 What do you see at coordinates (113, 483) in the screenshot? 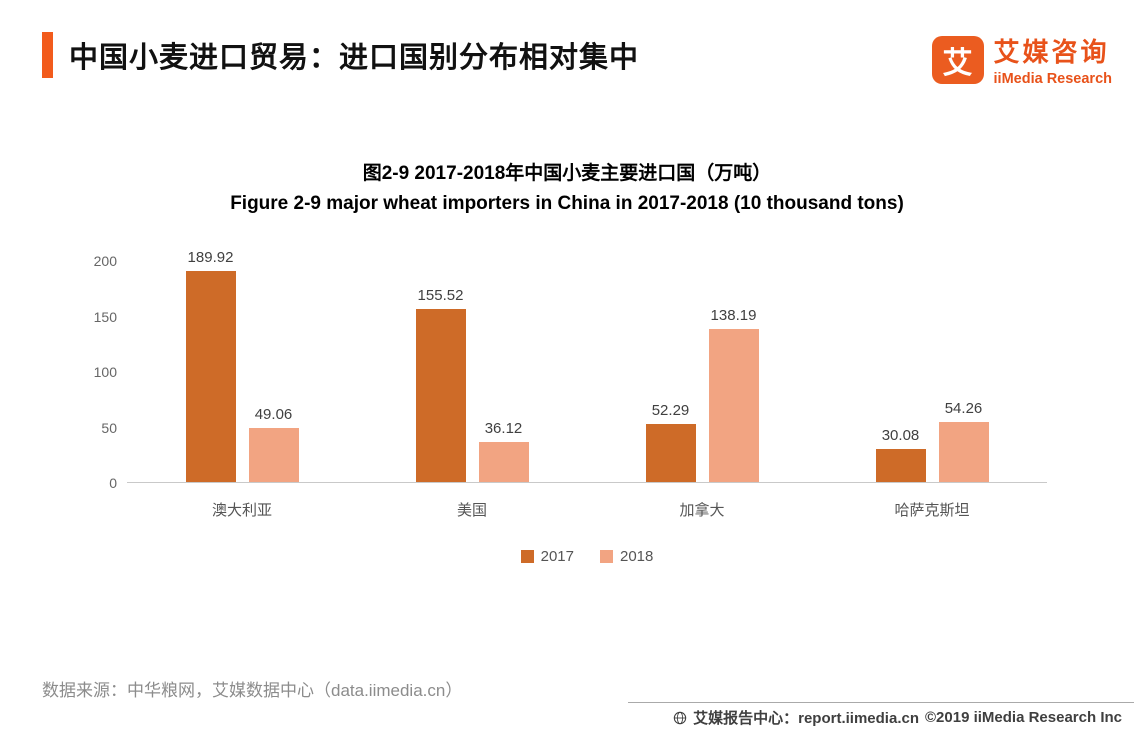
I see `y-tick-label: 0` at bounding box center [113, 483].